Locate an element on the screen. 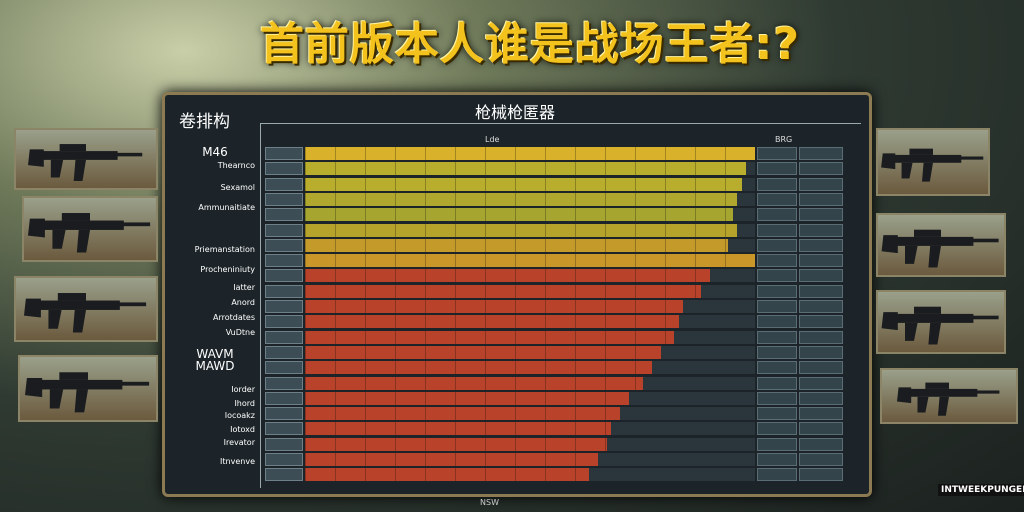 The height and width of the screenshot is (512, 1024). weapon-label: Irevator is located at coordinates (239, 442).